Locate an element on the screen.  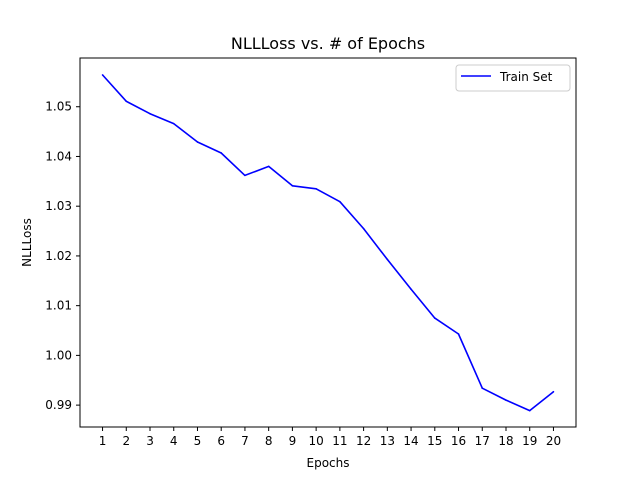
y-axis: 0.99 1.00 1.01 1.02 1.03 1.04 1.05 is located at coordinates (62, 256).